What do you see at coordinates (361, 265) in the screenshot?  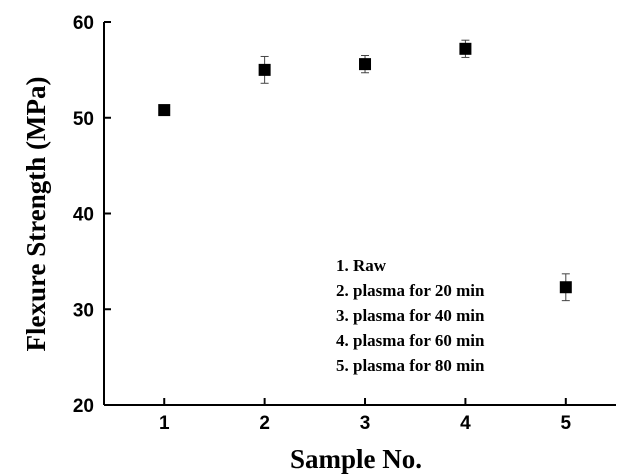 I see `legend-entry-1: 1. Raw` at bounding box center [361, 265].